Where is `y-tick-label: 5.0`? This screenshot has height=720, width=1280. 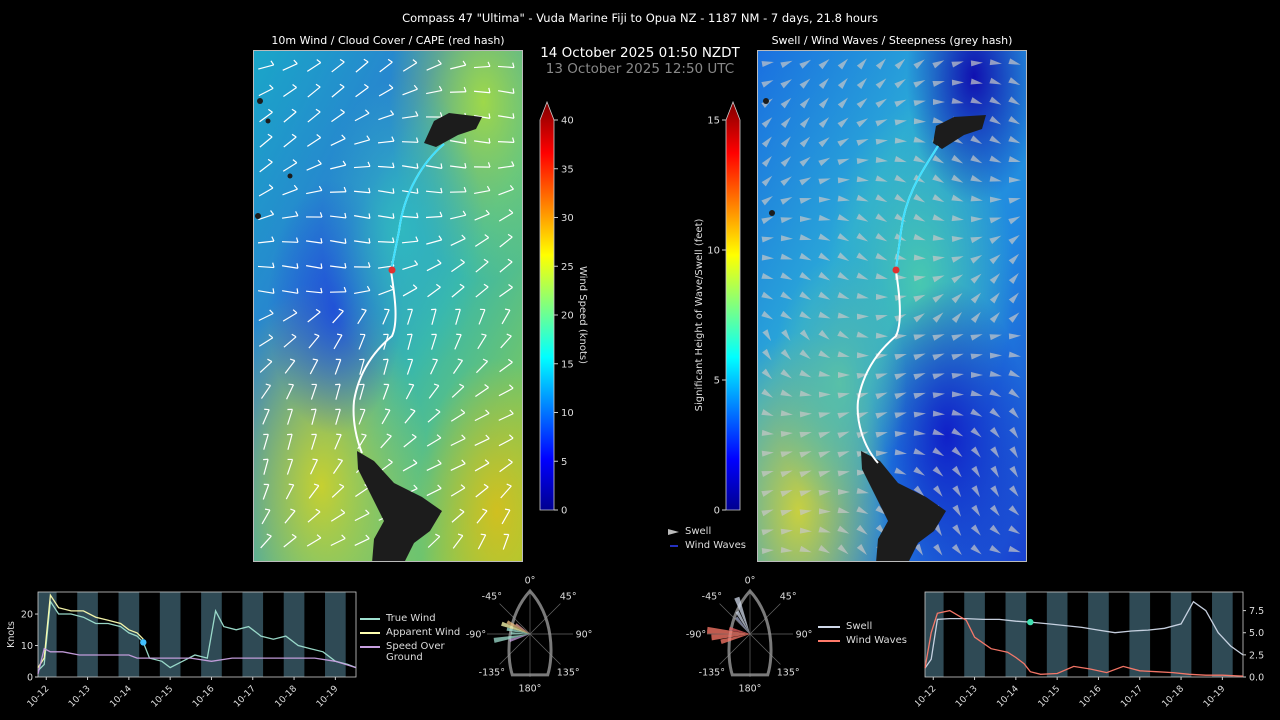
y-tick-label: 5.0 is located at coordinates (1256, 633).